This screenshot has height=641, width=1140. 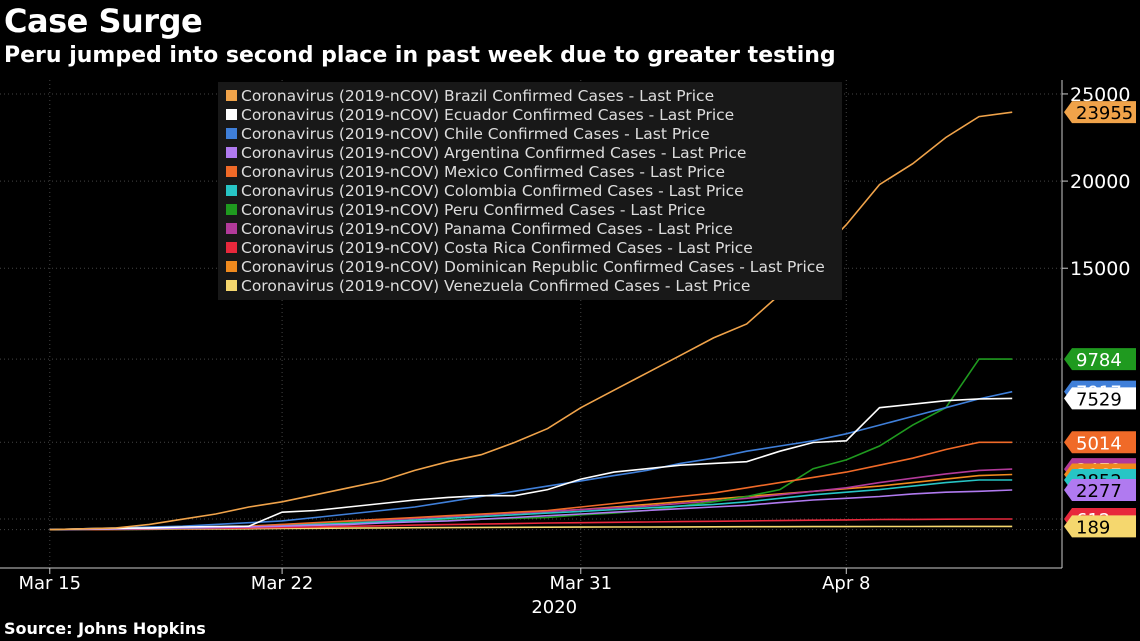 I want to click on value-tag: 2277, so click(x=1100, y=490).